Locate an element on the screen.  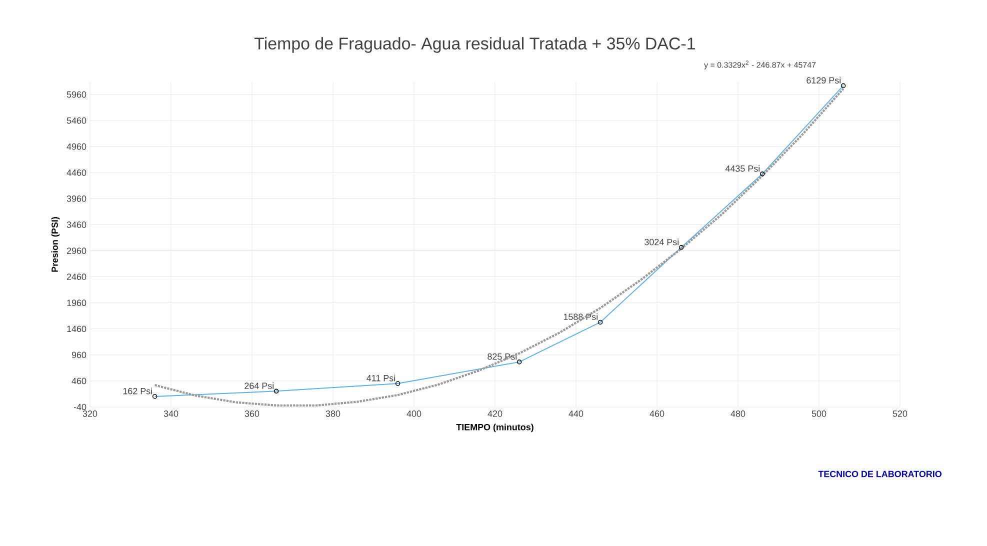
y-tick-label: 460 is located at coordinates (79, 381).